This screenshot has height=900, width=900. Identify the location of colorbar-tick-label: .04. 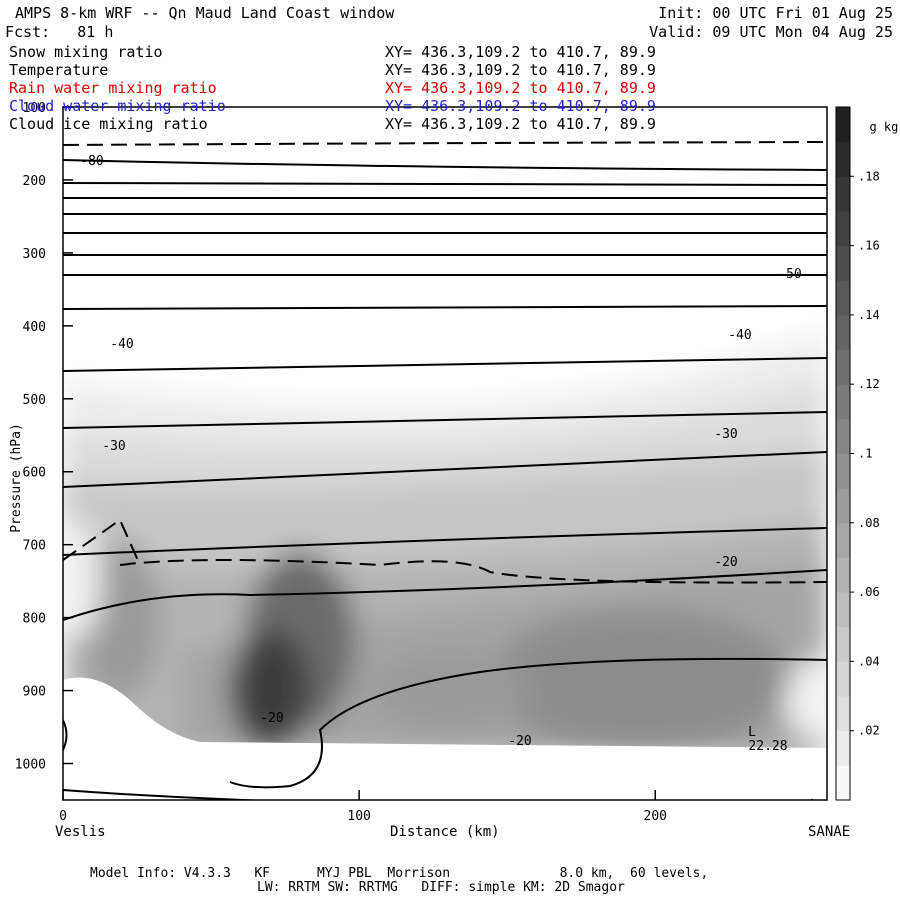
(869, 661).